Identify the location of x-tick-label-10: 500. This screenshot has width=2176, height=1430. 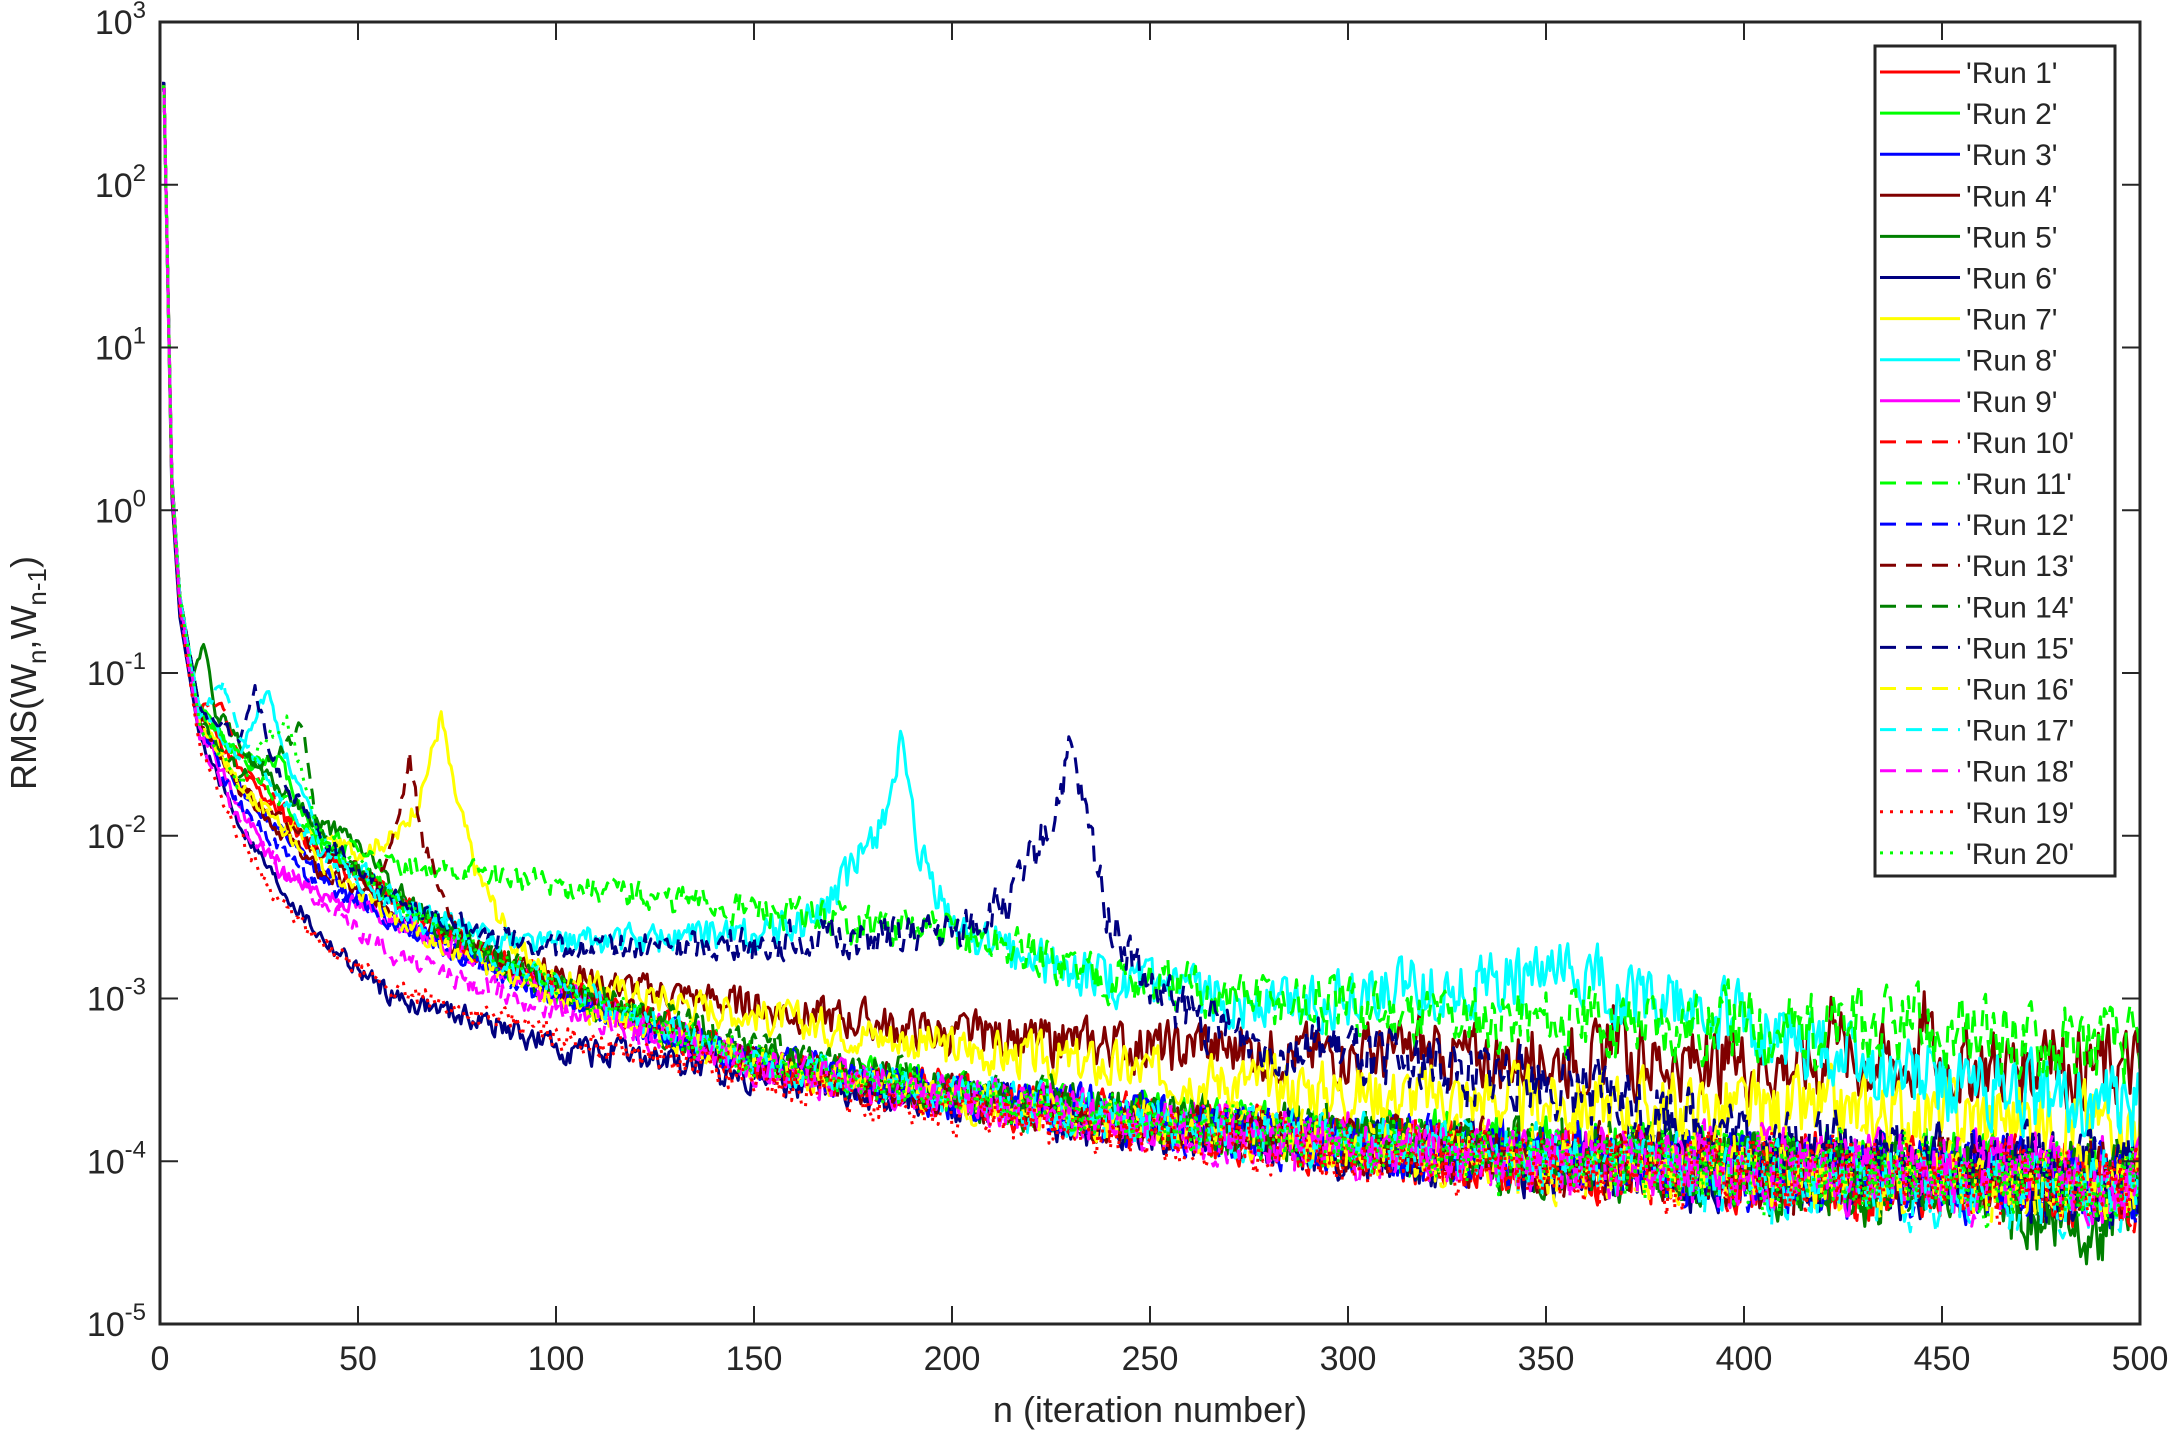
(2140, 1359).